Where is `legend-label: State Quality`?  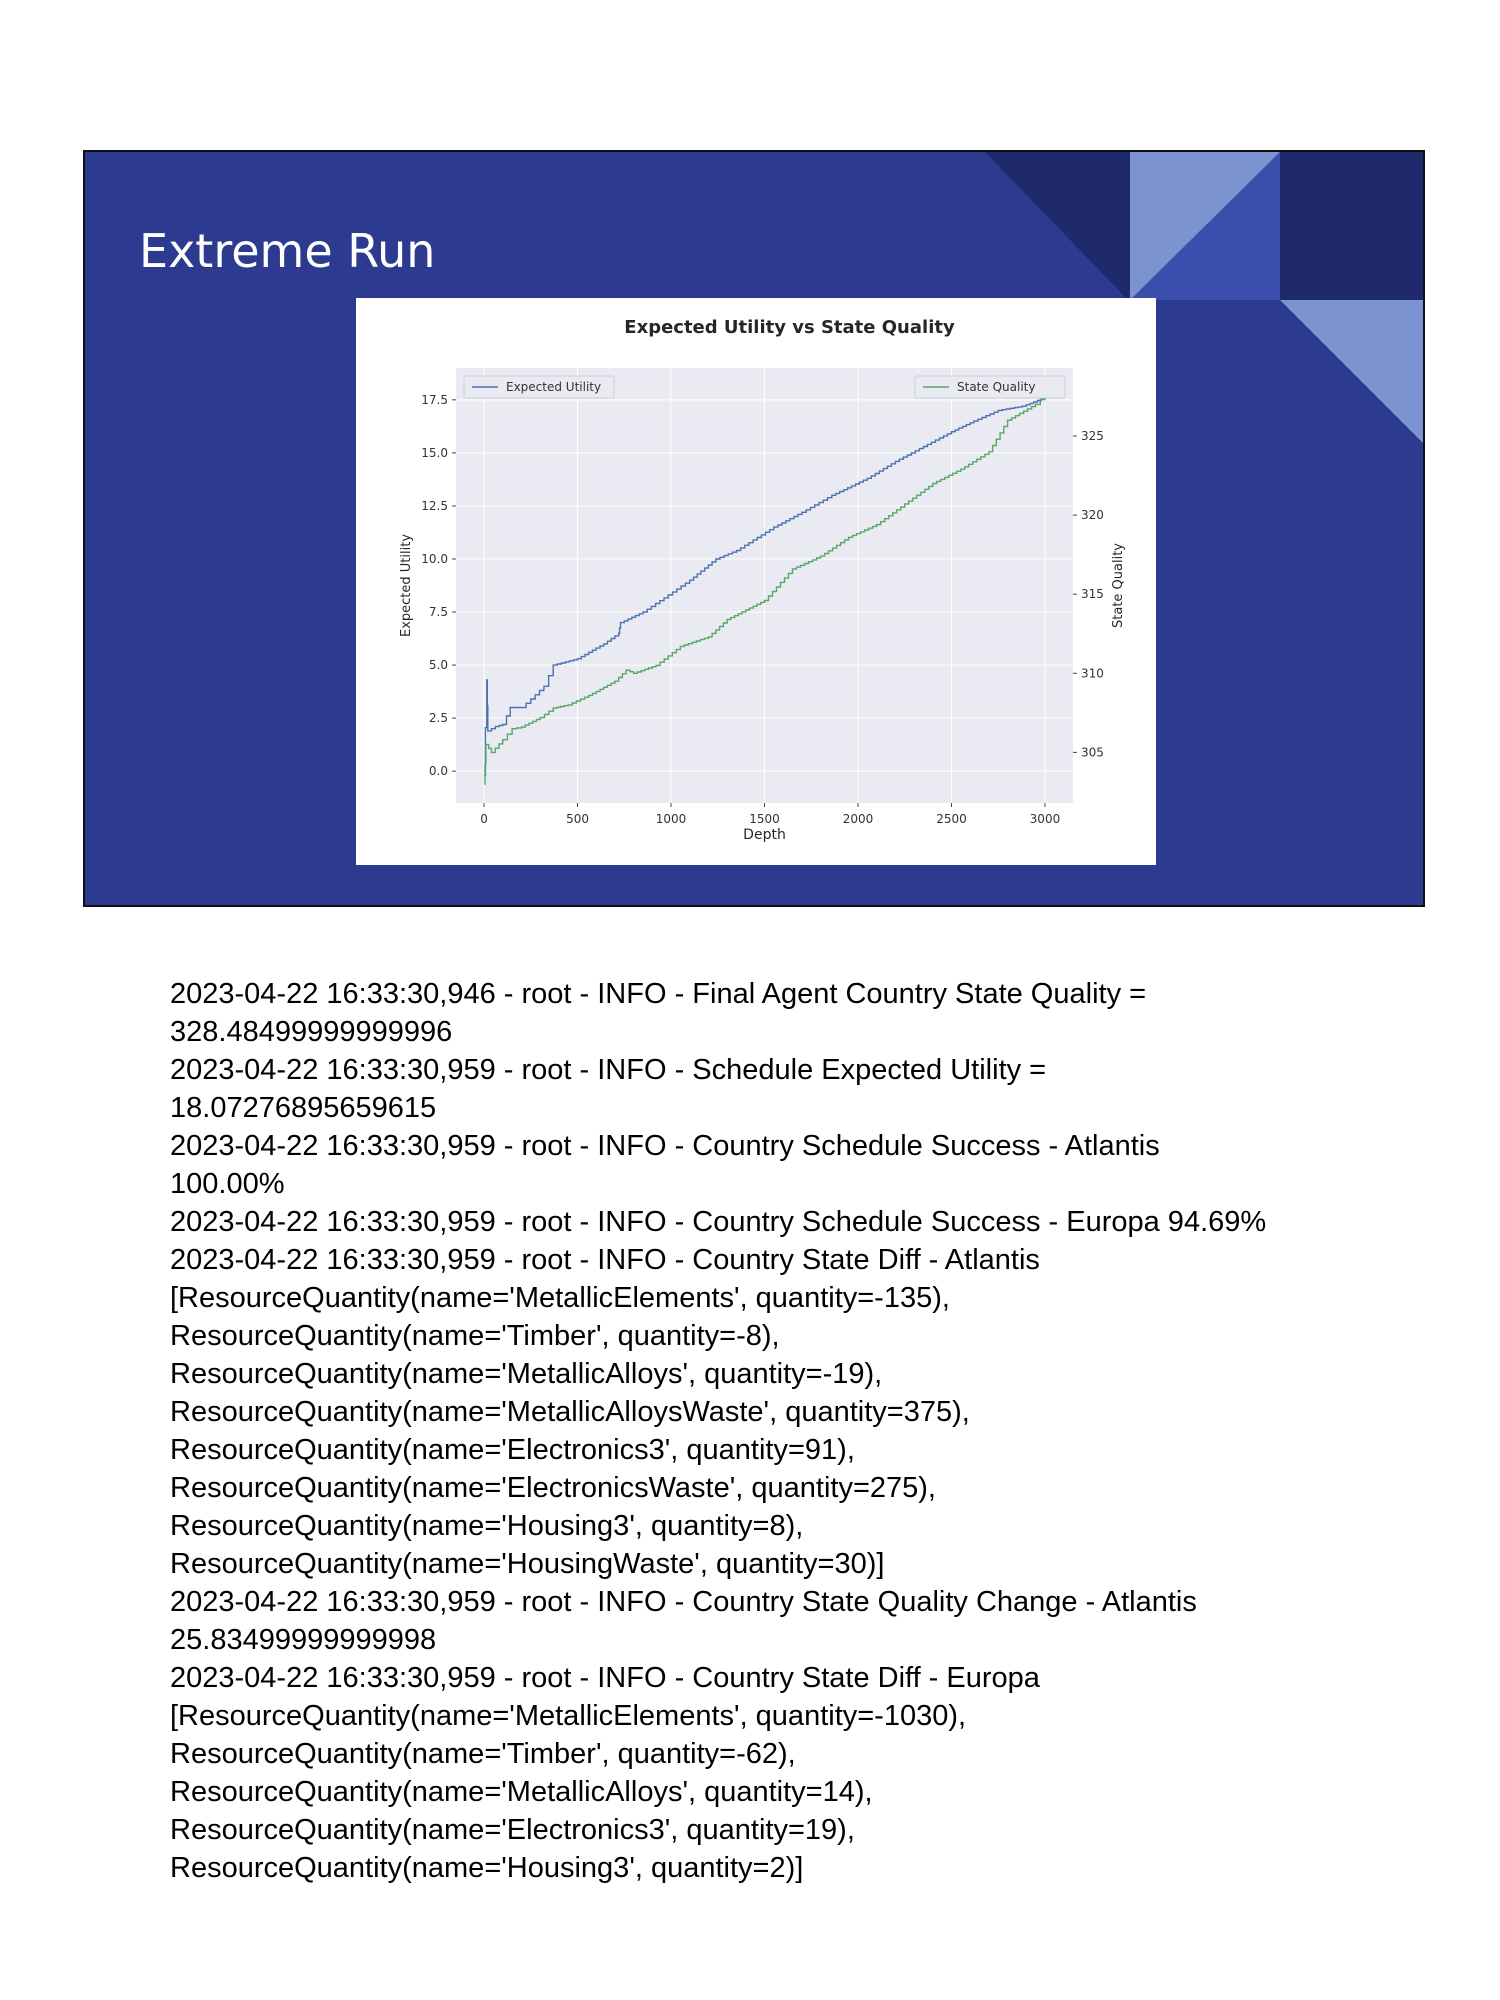 legend-label: State Quality is located at coordinates (996, 387).